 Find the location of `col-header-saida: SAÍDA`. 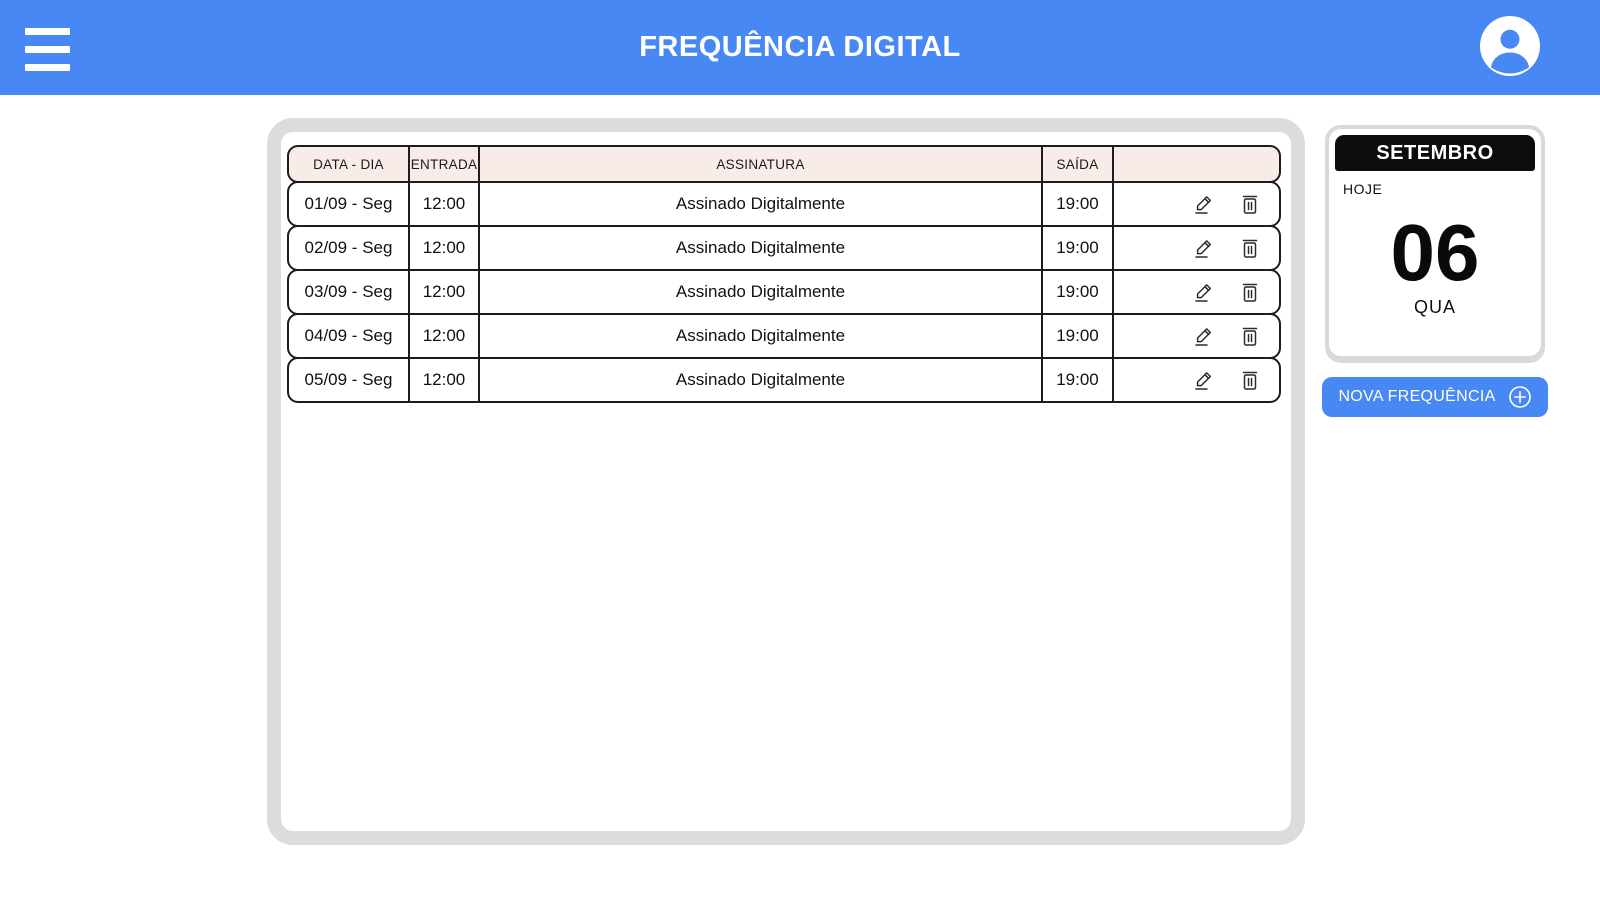

col-header-saida: SAÍDA is located at coordinates (1078, 164).